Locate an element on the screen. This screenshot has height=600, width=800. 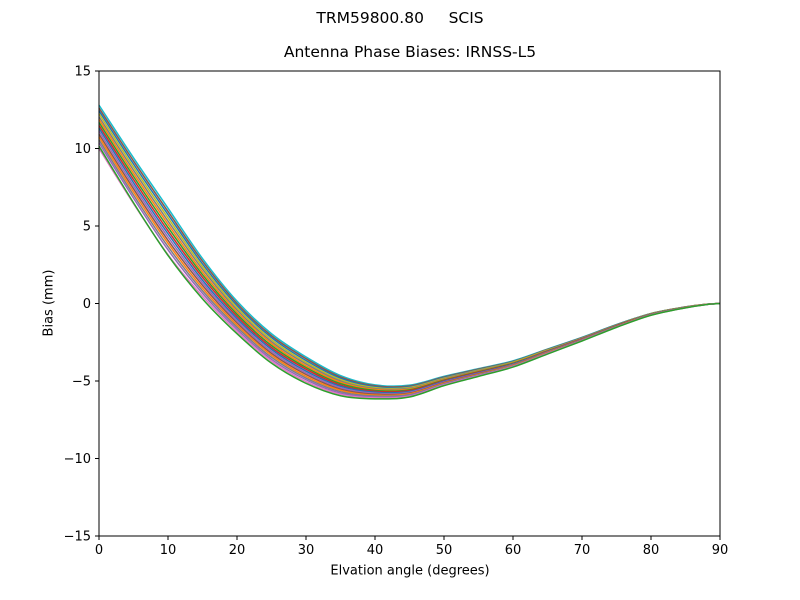
x-tick-label: 10 is located at coordinates (168, 550).